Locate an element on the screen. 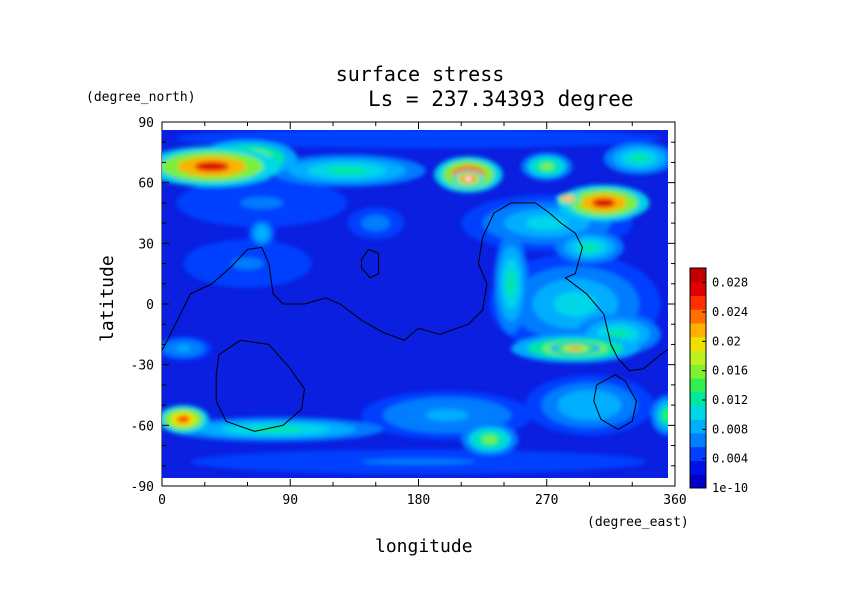 This screenshot has width=842, height=595. colorbar-tick-label: 0.016 is located at coordinates (730, 371).